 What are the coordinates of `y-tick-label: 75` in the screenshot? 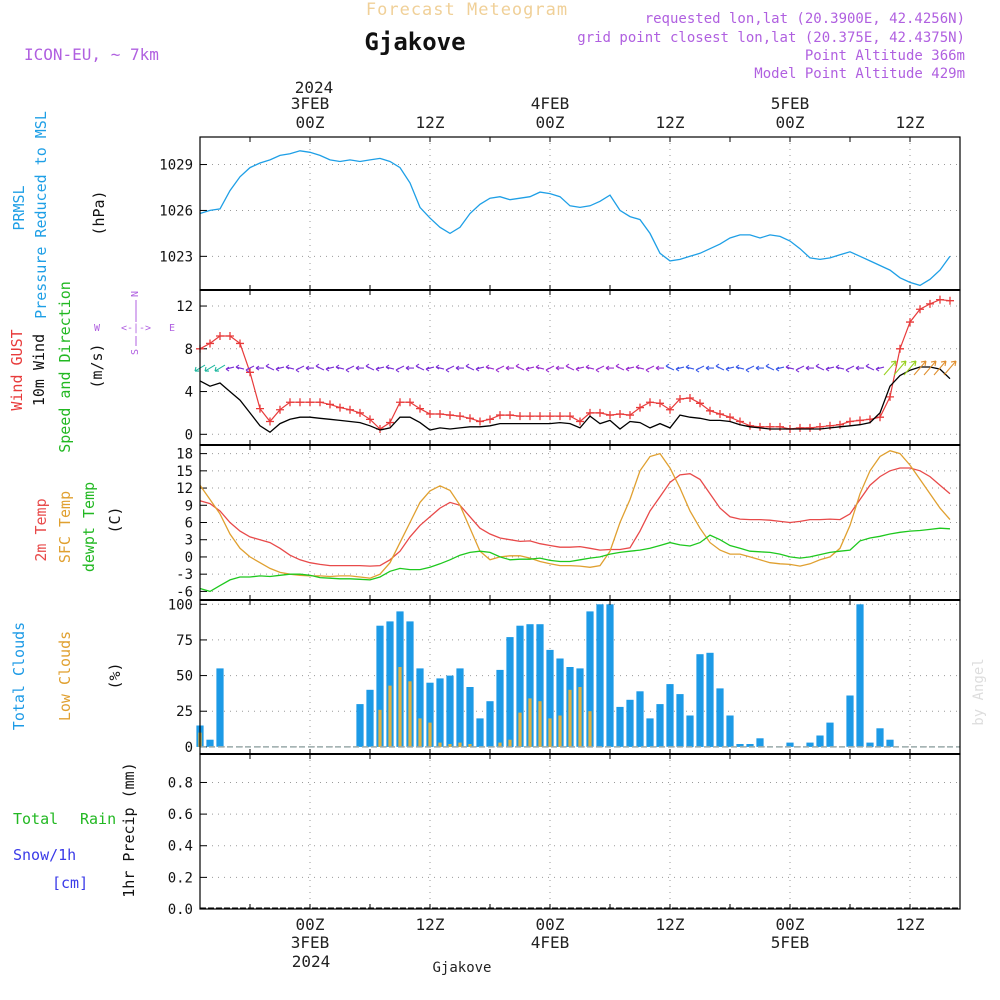 It's located at (184, 641).